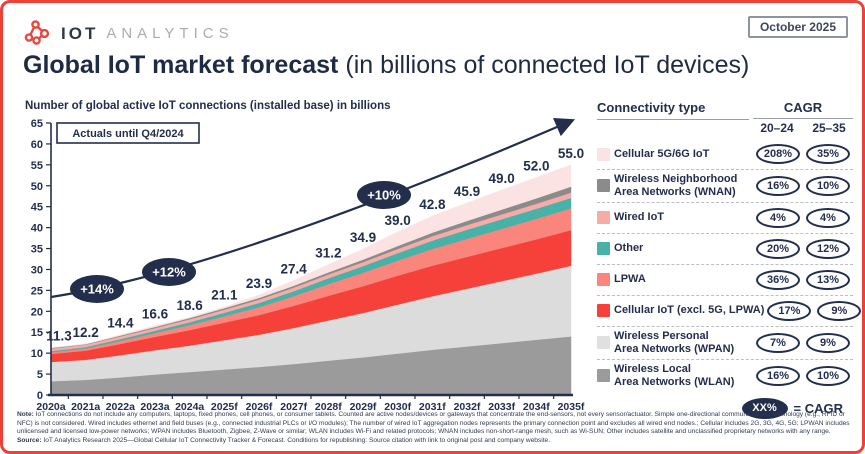 Image resolution: width=865 pixels, height=454 pixels. Describe the element at coordinates (259, 283) in the screenshot. I see `data-label: 23.9` at that location.